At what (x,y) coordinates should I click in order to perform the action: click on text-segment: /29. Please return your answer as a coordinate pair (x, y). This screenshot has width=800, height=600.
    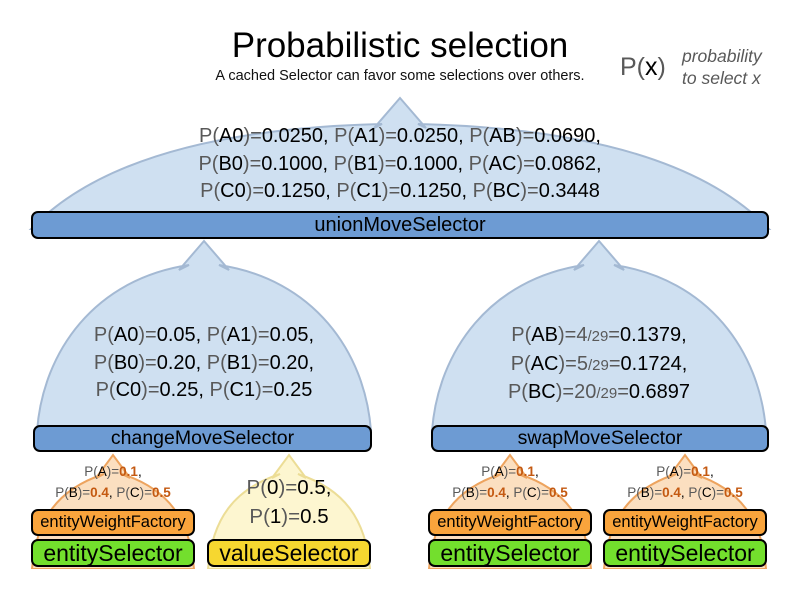
    Looking at the image, I should click on (598, 365).